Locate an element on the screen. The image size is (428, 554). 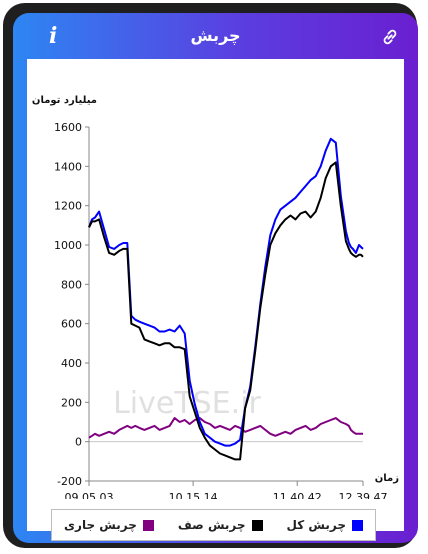
header-bar: i چربش is located at coordinates (215, 36).